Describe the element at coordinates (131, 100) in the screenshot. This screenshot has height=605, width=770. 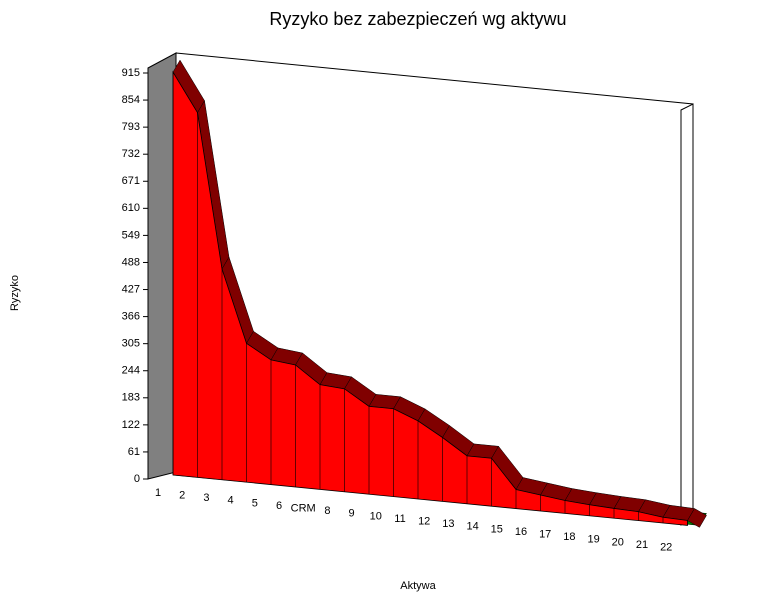
I see `y-tick-label: 854` at that location.